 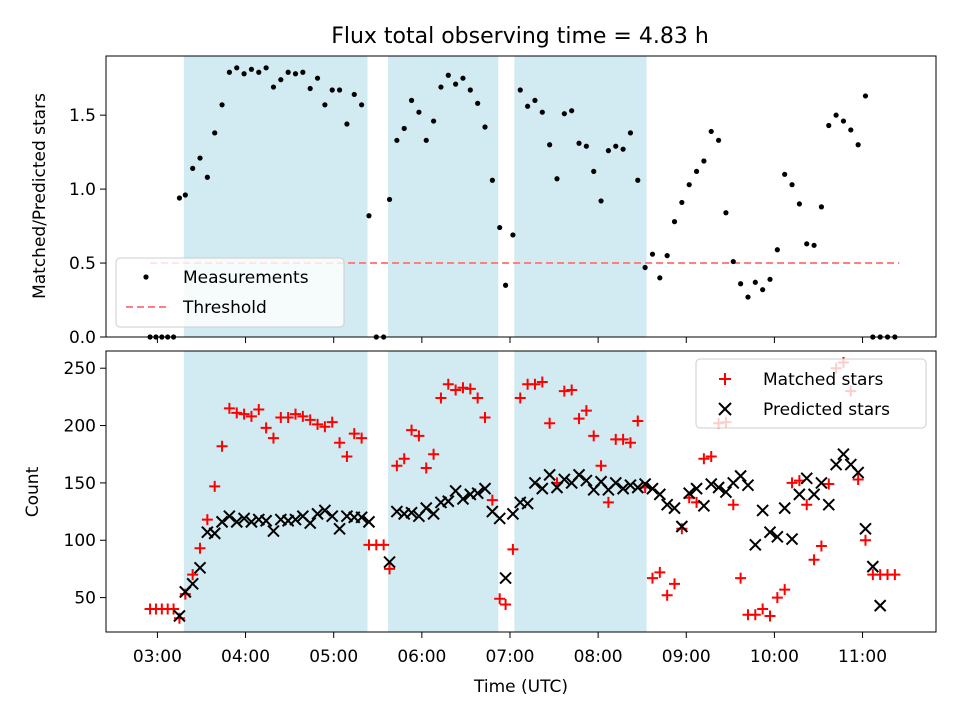 What do you see at coordinates (774, 657) in the screenshot?
I see `bottom-x-tick-label: 10:00` at bounding box center [774, 657].